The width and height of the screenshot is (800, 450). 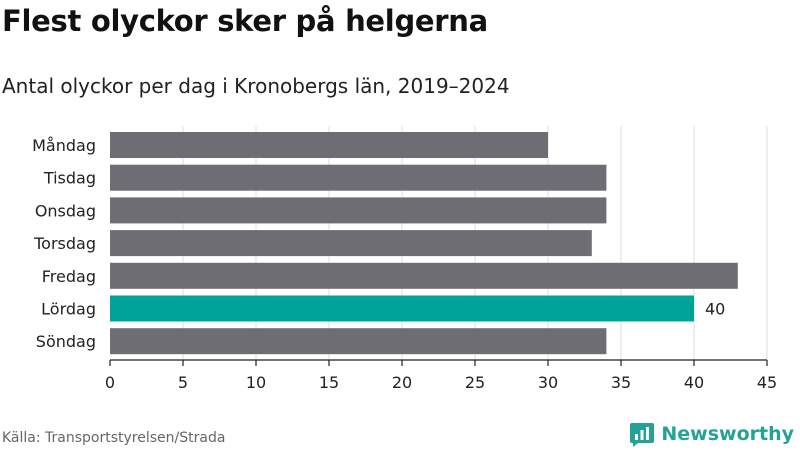 I want to click on x-tick-label: 45, so click(x=767, y=382).